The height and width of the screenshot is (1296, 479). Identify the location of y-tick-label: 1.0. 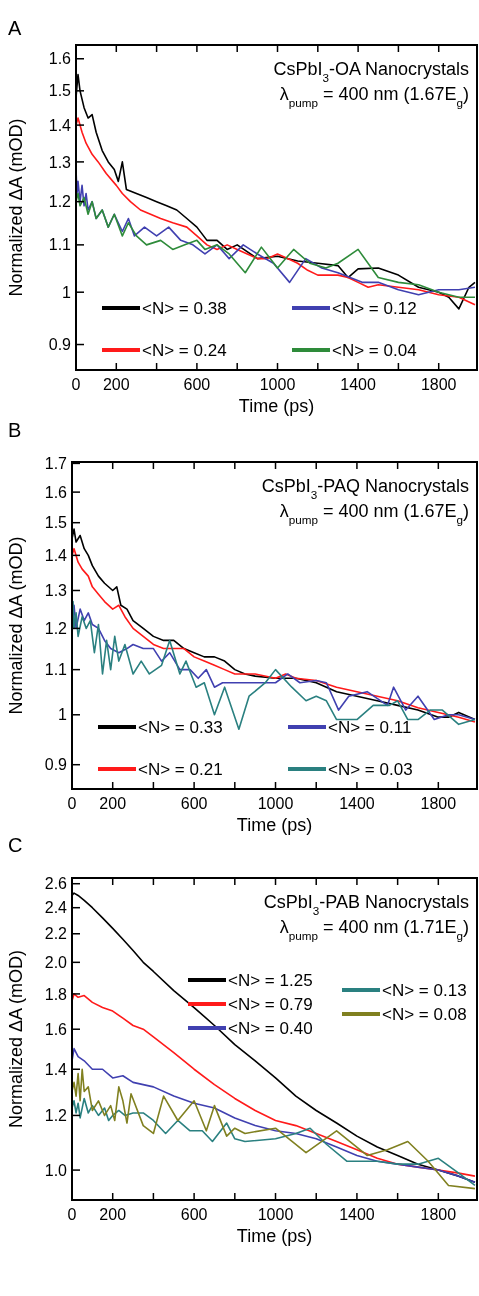
(56, 1170).